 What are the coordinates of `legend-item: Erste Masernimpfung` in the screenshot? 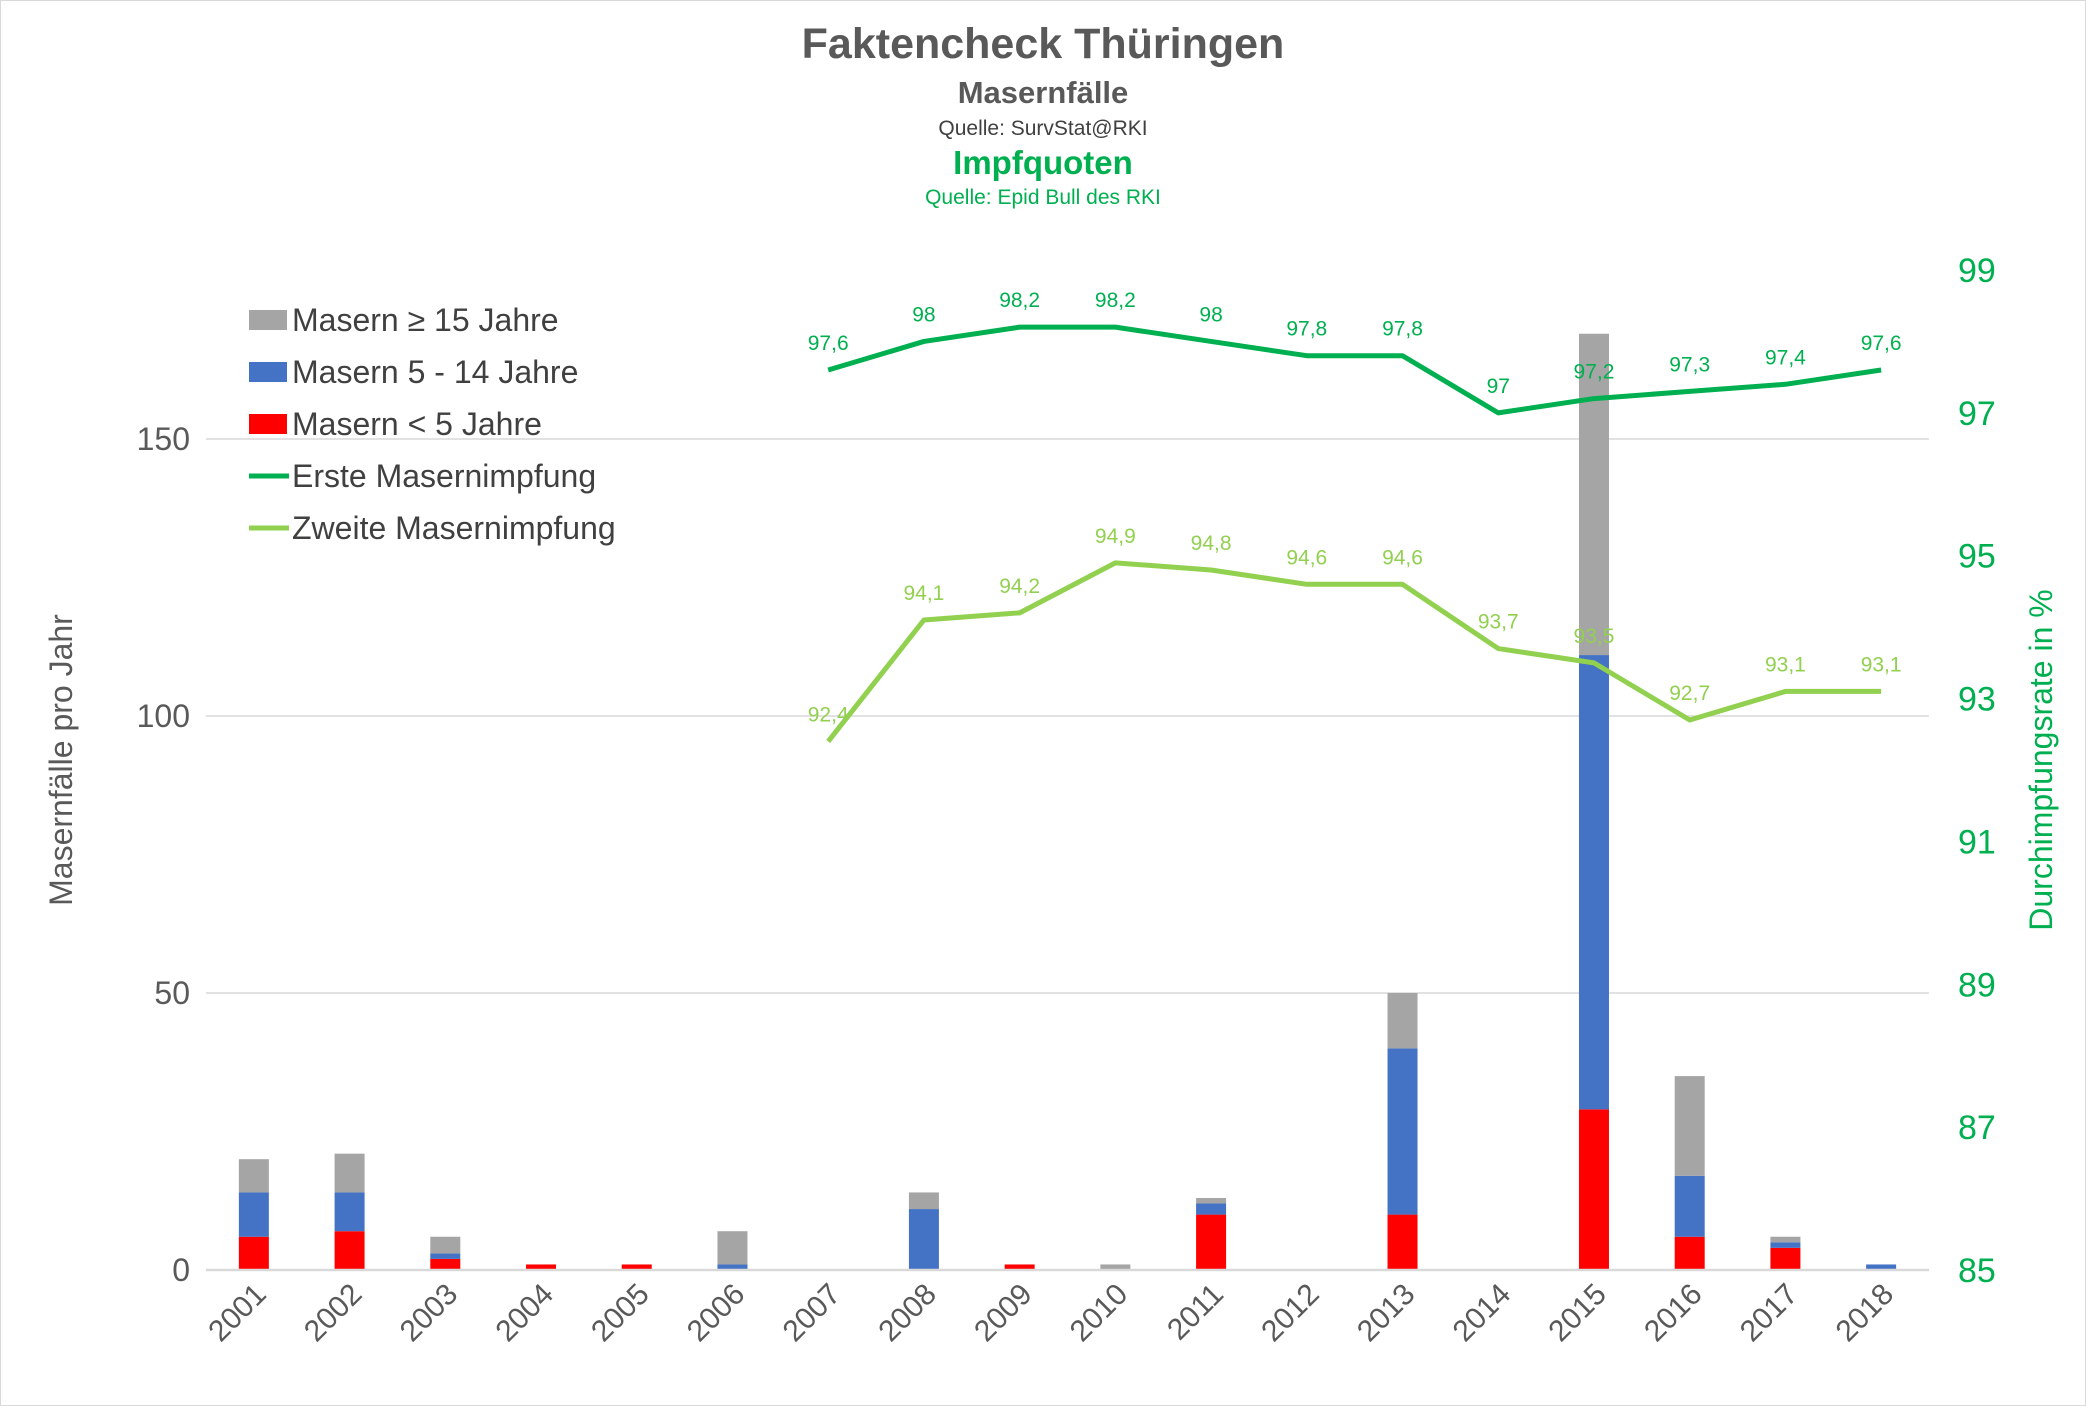 It's located at (422, 476).